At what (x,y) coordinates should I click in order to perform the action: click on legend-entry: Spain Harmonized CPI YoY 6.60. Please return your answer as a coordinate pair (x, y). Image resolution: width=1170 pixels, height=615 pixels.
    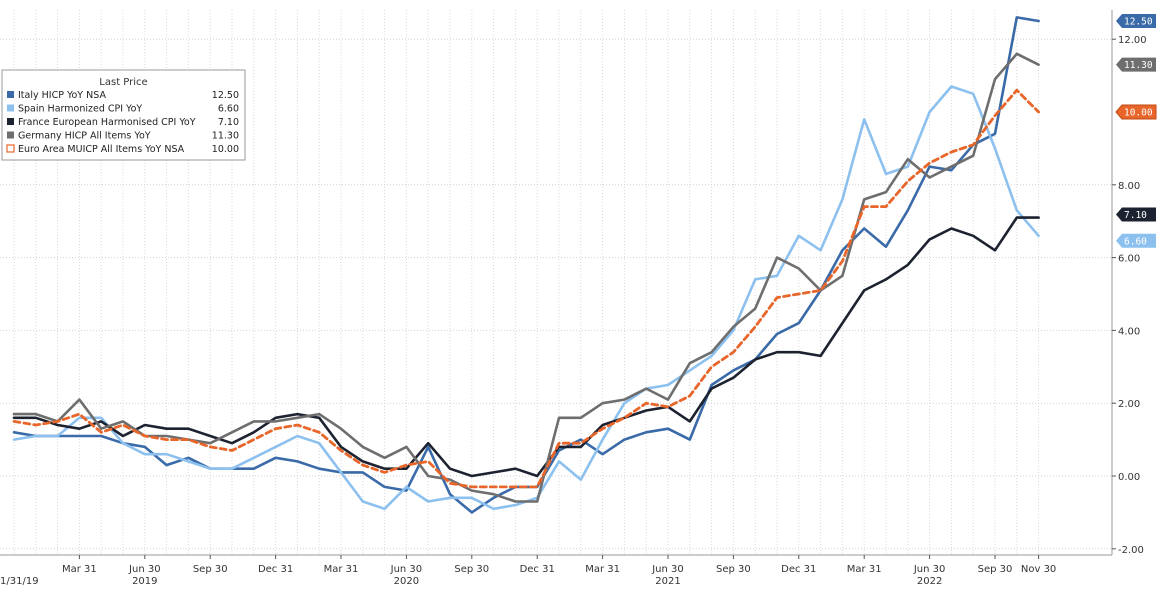
    Looking at the image, I should click on (123, 109).